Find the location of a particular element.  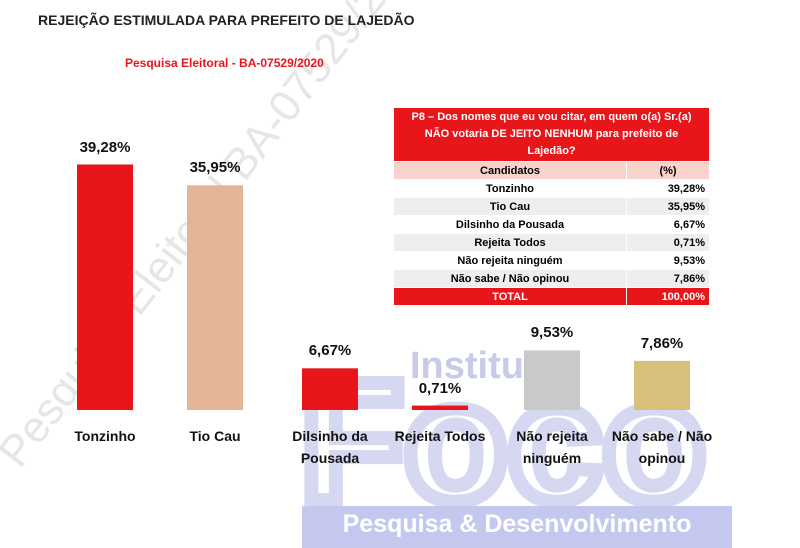

value-label: 39,28% is located at coordinates (105, 147).